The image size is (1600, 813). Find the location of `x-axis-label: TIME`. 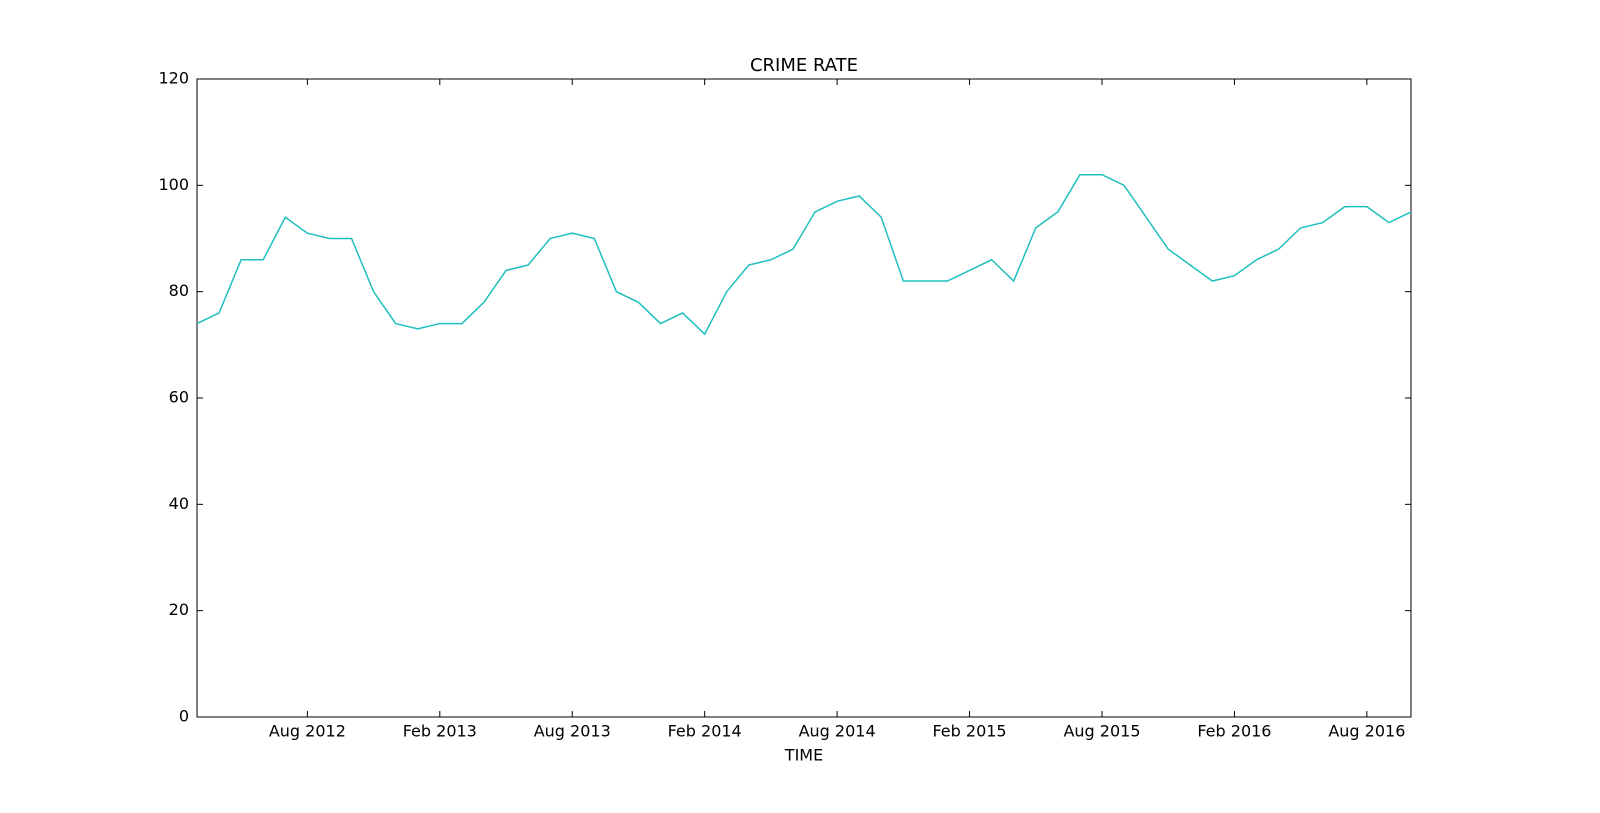

x-axis-label: TIME is located at coordinates (803, 755).